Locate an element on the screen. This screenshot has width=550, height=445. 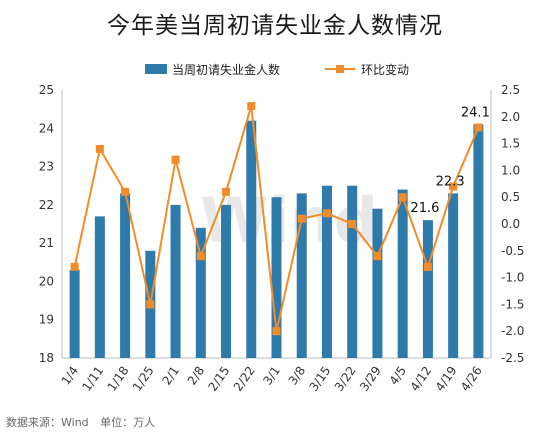
x-tick-label: 4/5 is located at coordinates (398, 376).